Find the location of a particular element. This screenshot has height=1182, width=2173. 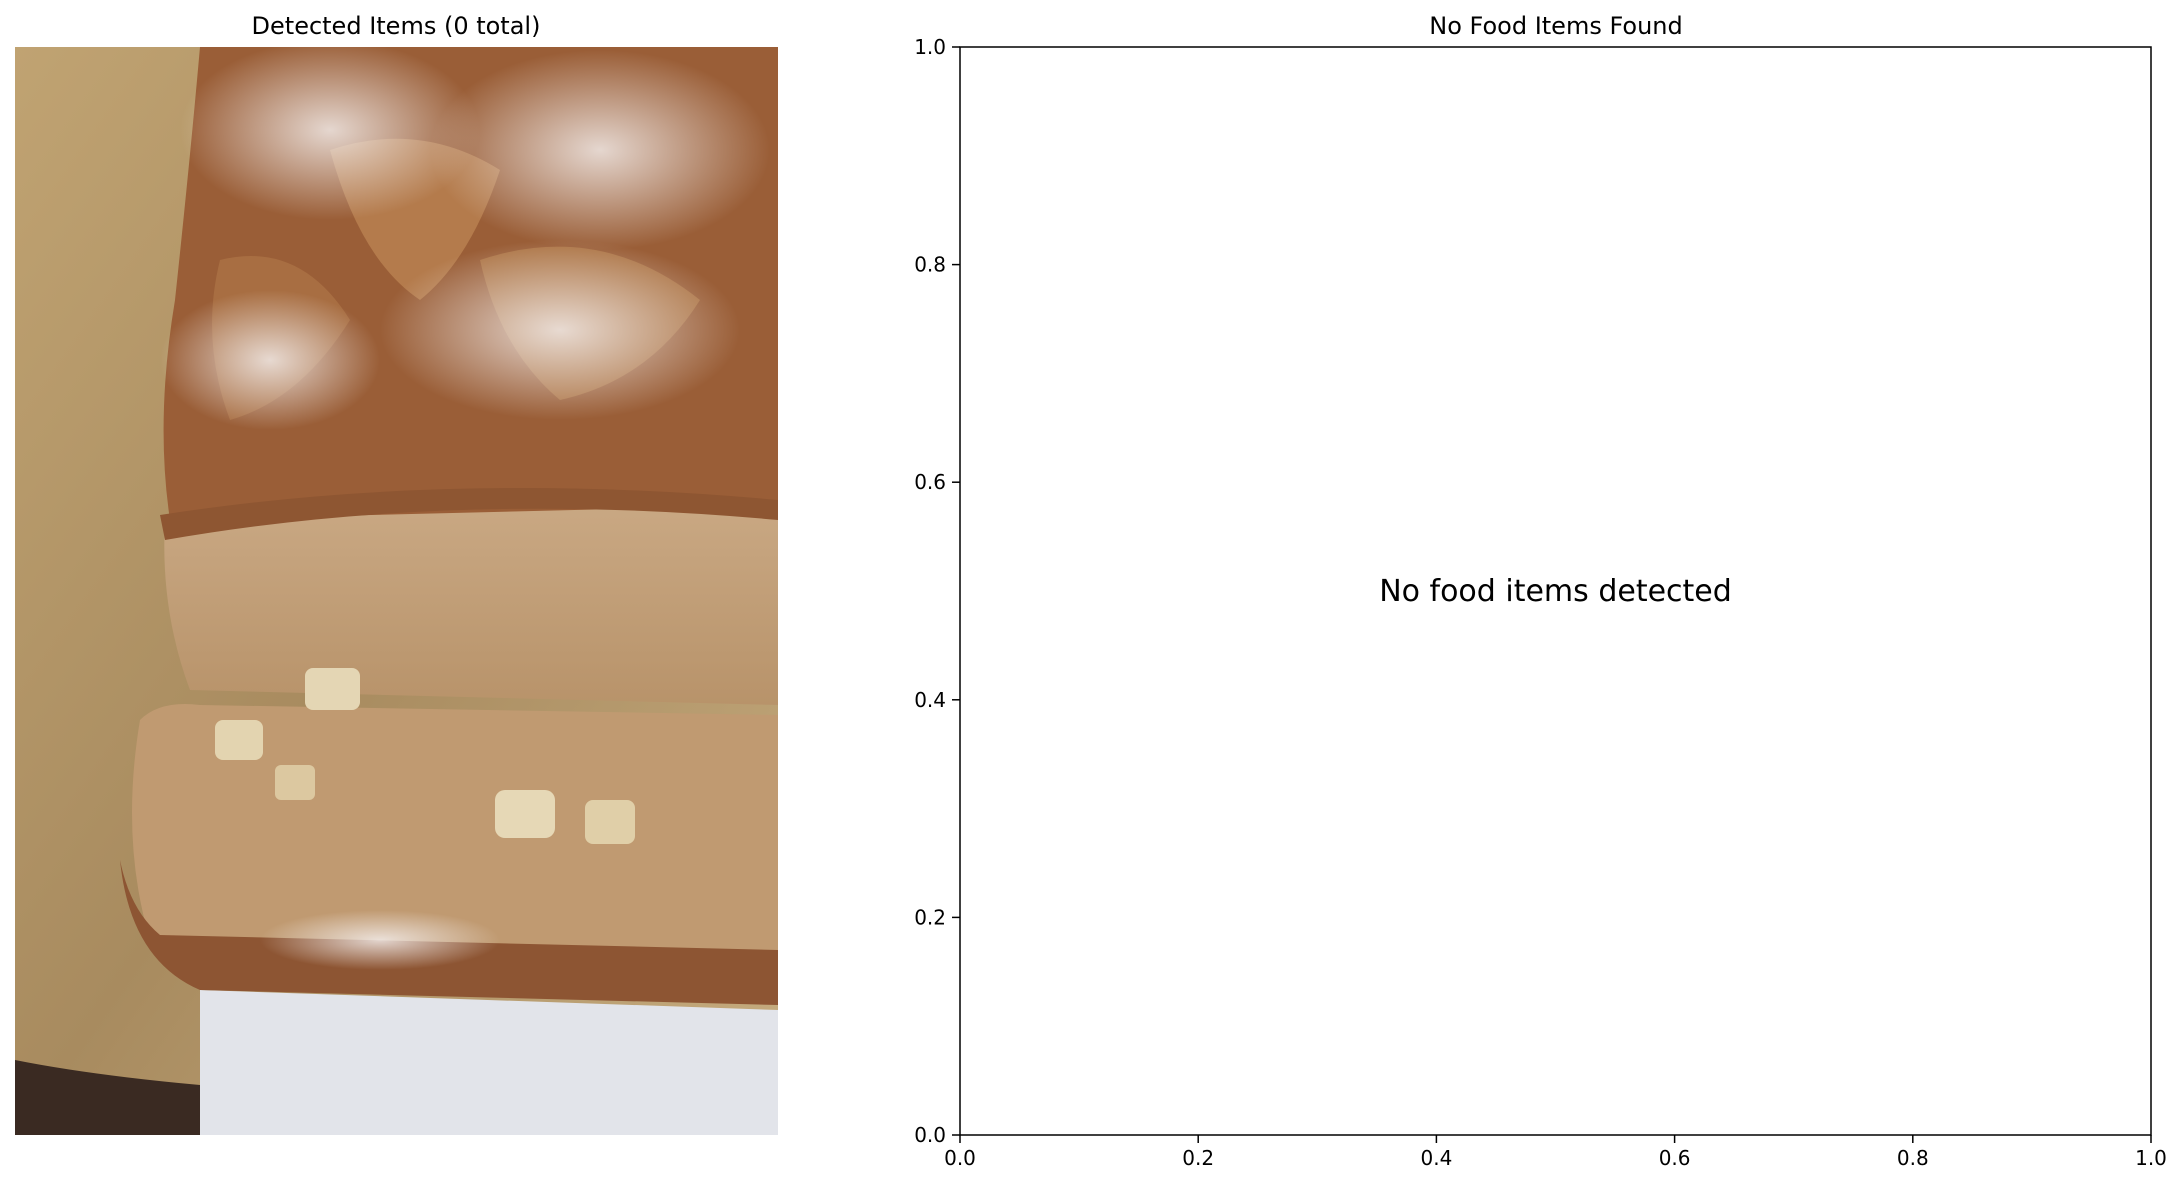

y-tick-label: 0.6 is located at coordinates (930, 482).